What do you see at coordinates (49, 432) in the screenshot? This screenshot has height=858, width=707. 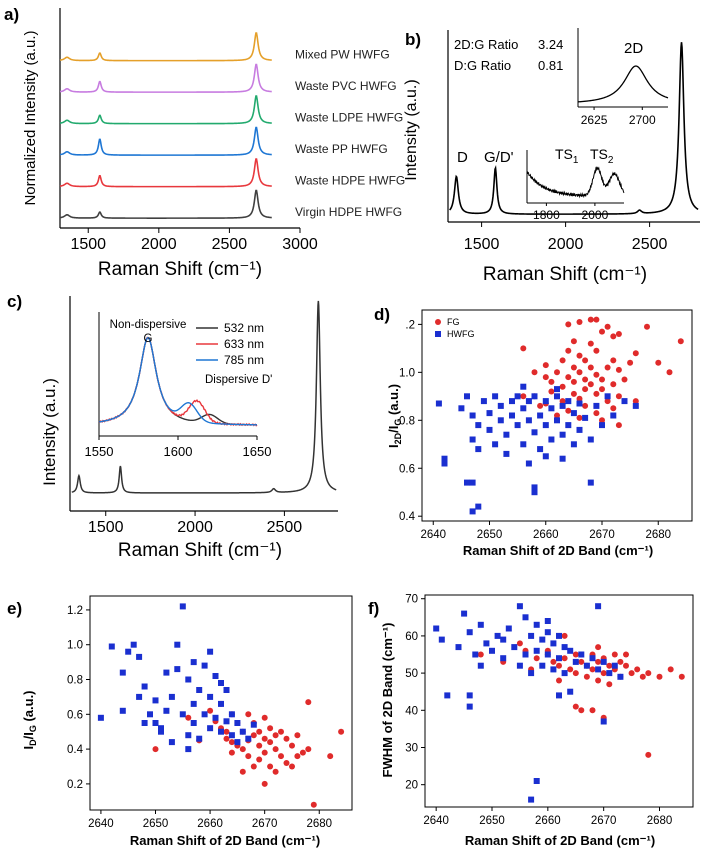 I see `panel-c-y-axis-label: Intensity (a.u.)` at bounding box center [49, 432].